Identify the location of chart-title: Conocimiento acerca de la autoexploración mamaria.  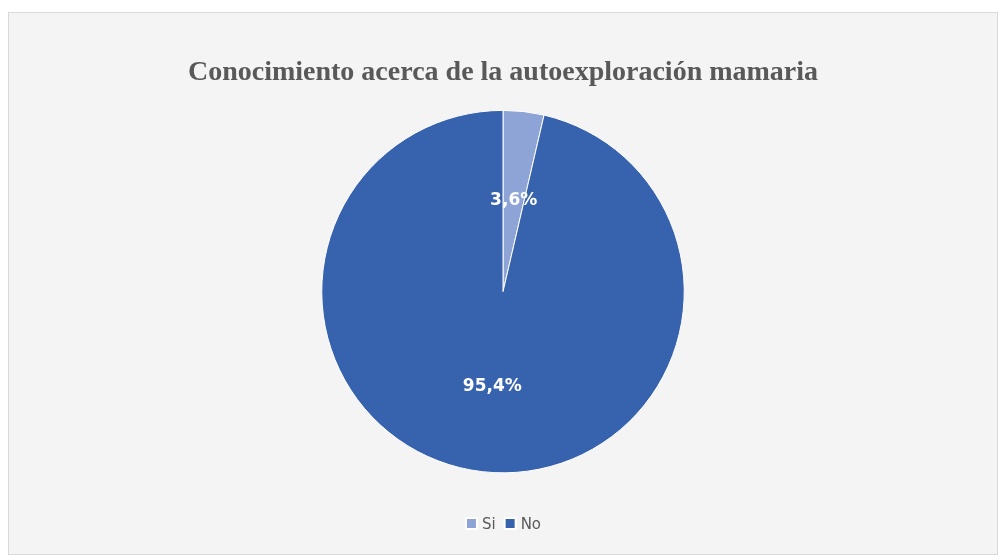
(503, 70).